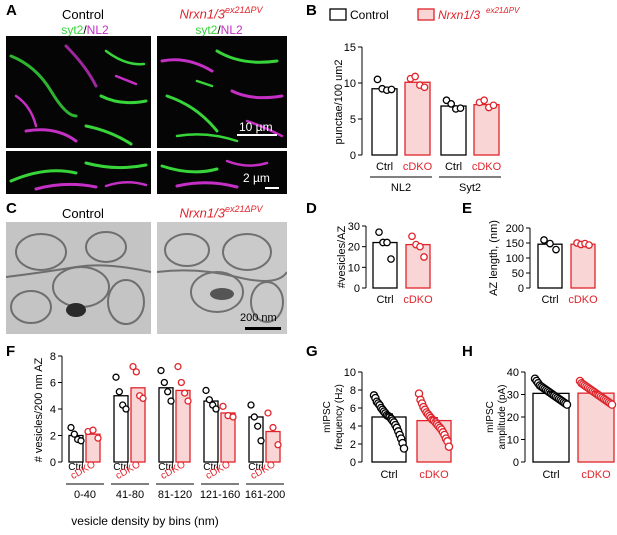  I want to click on b-legend-label-cdko: Nrxn1/3, so click(459, 15).